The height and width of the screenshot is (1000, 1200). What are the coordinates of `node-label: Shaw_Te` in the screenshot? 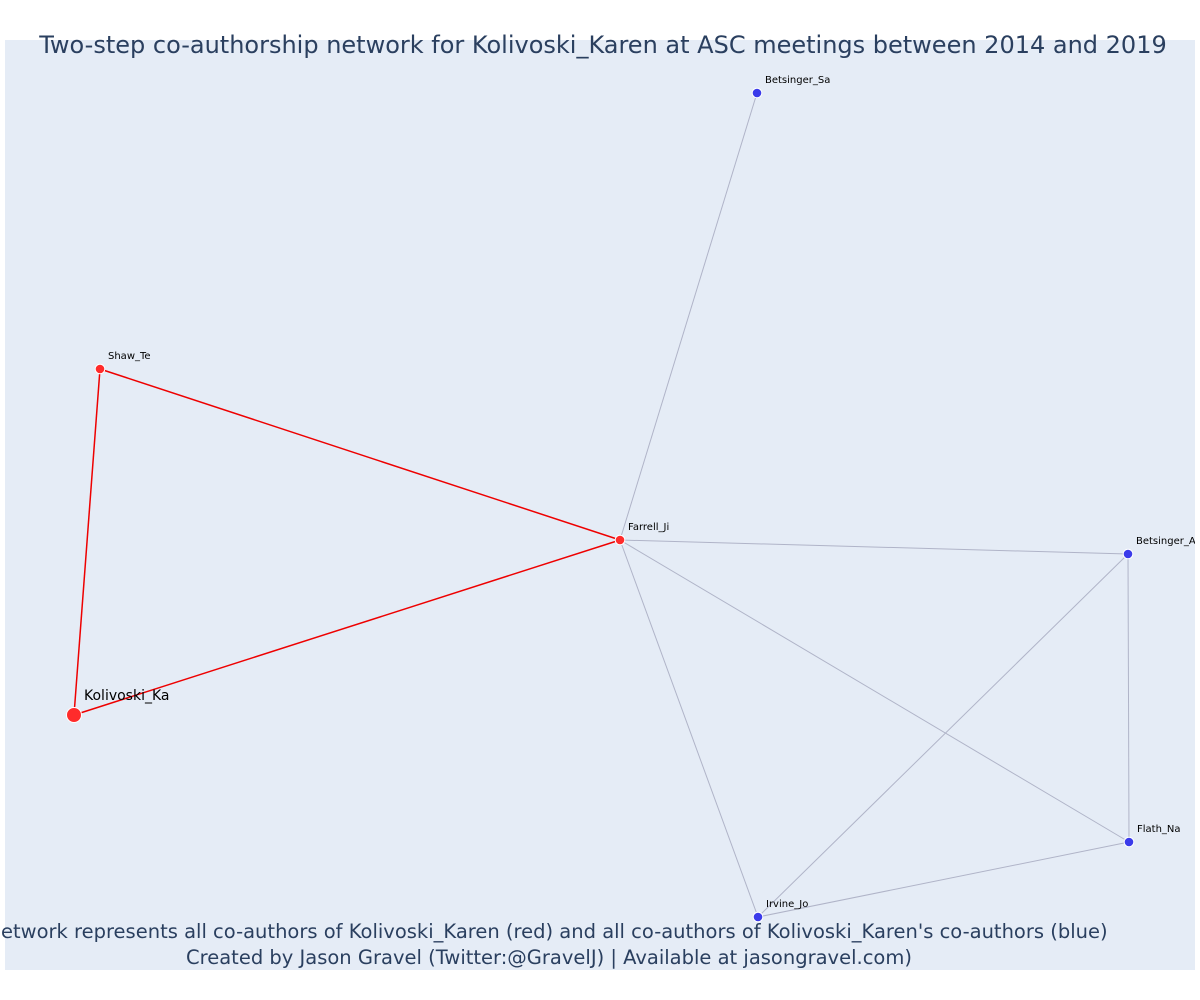 It's located at (129, 356).